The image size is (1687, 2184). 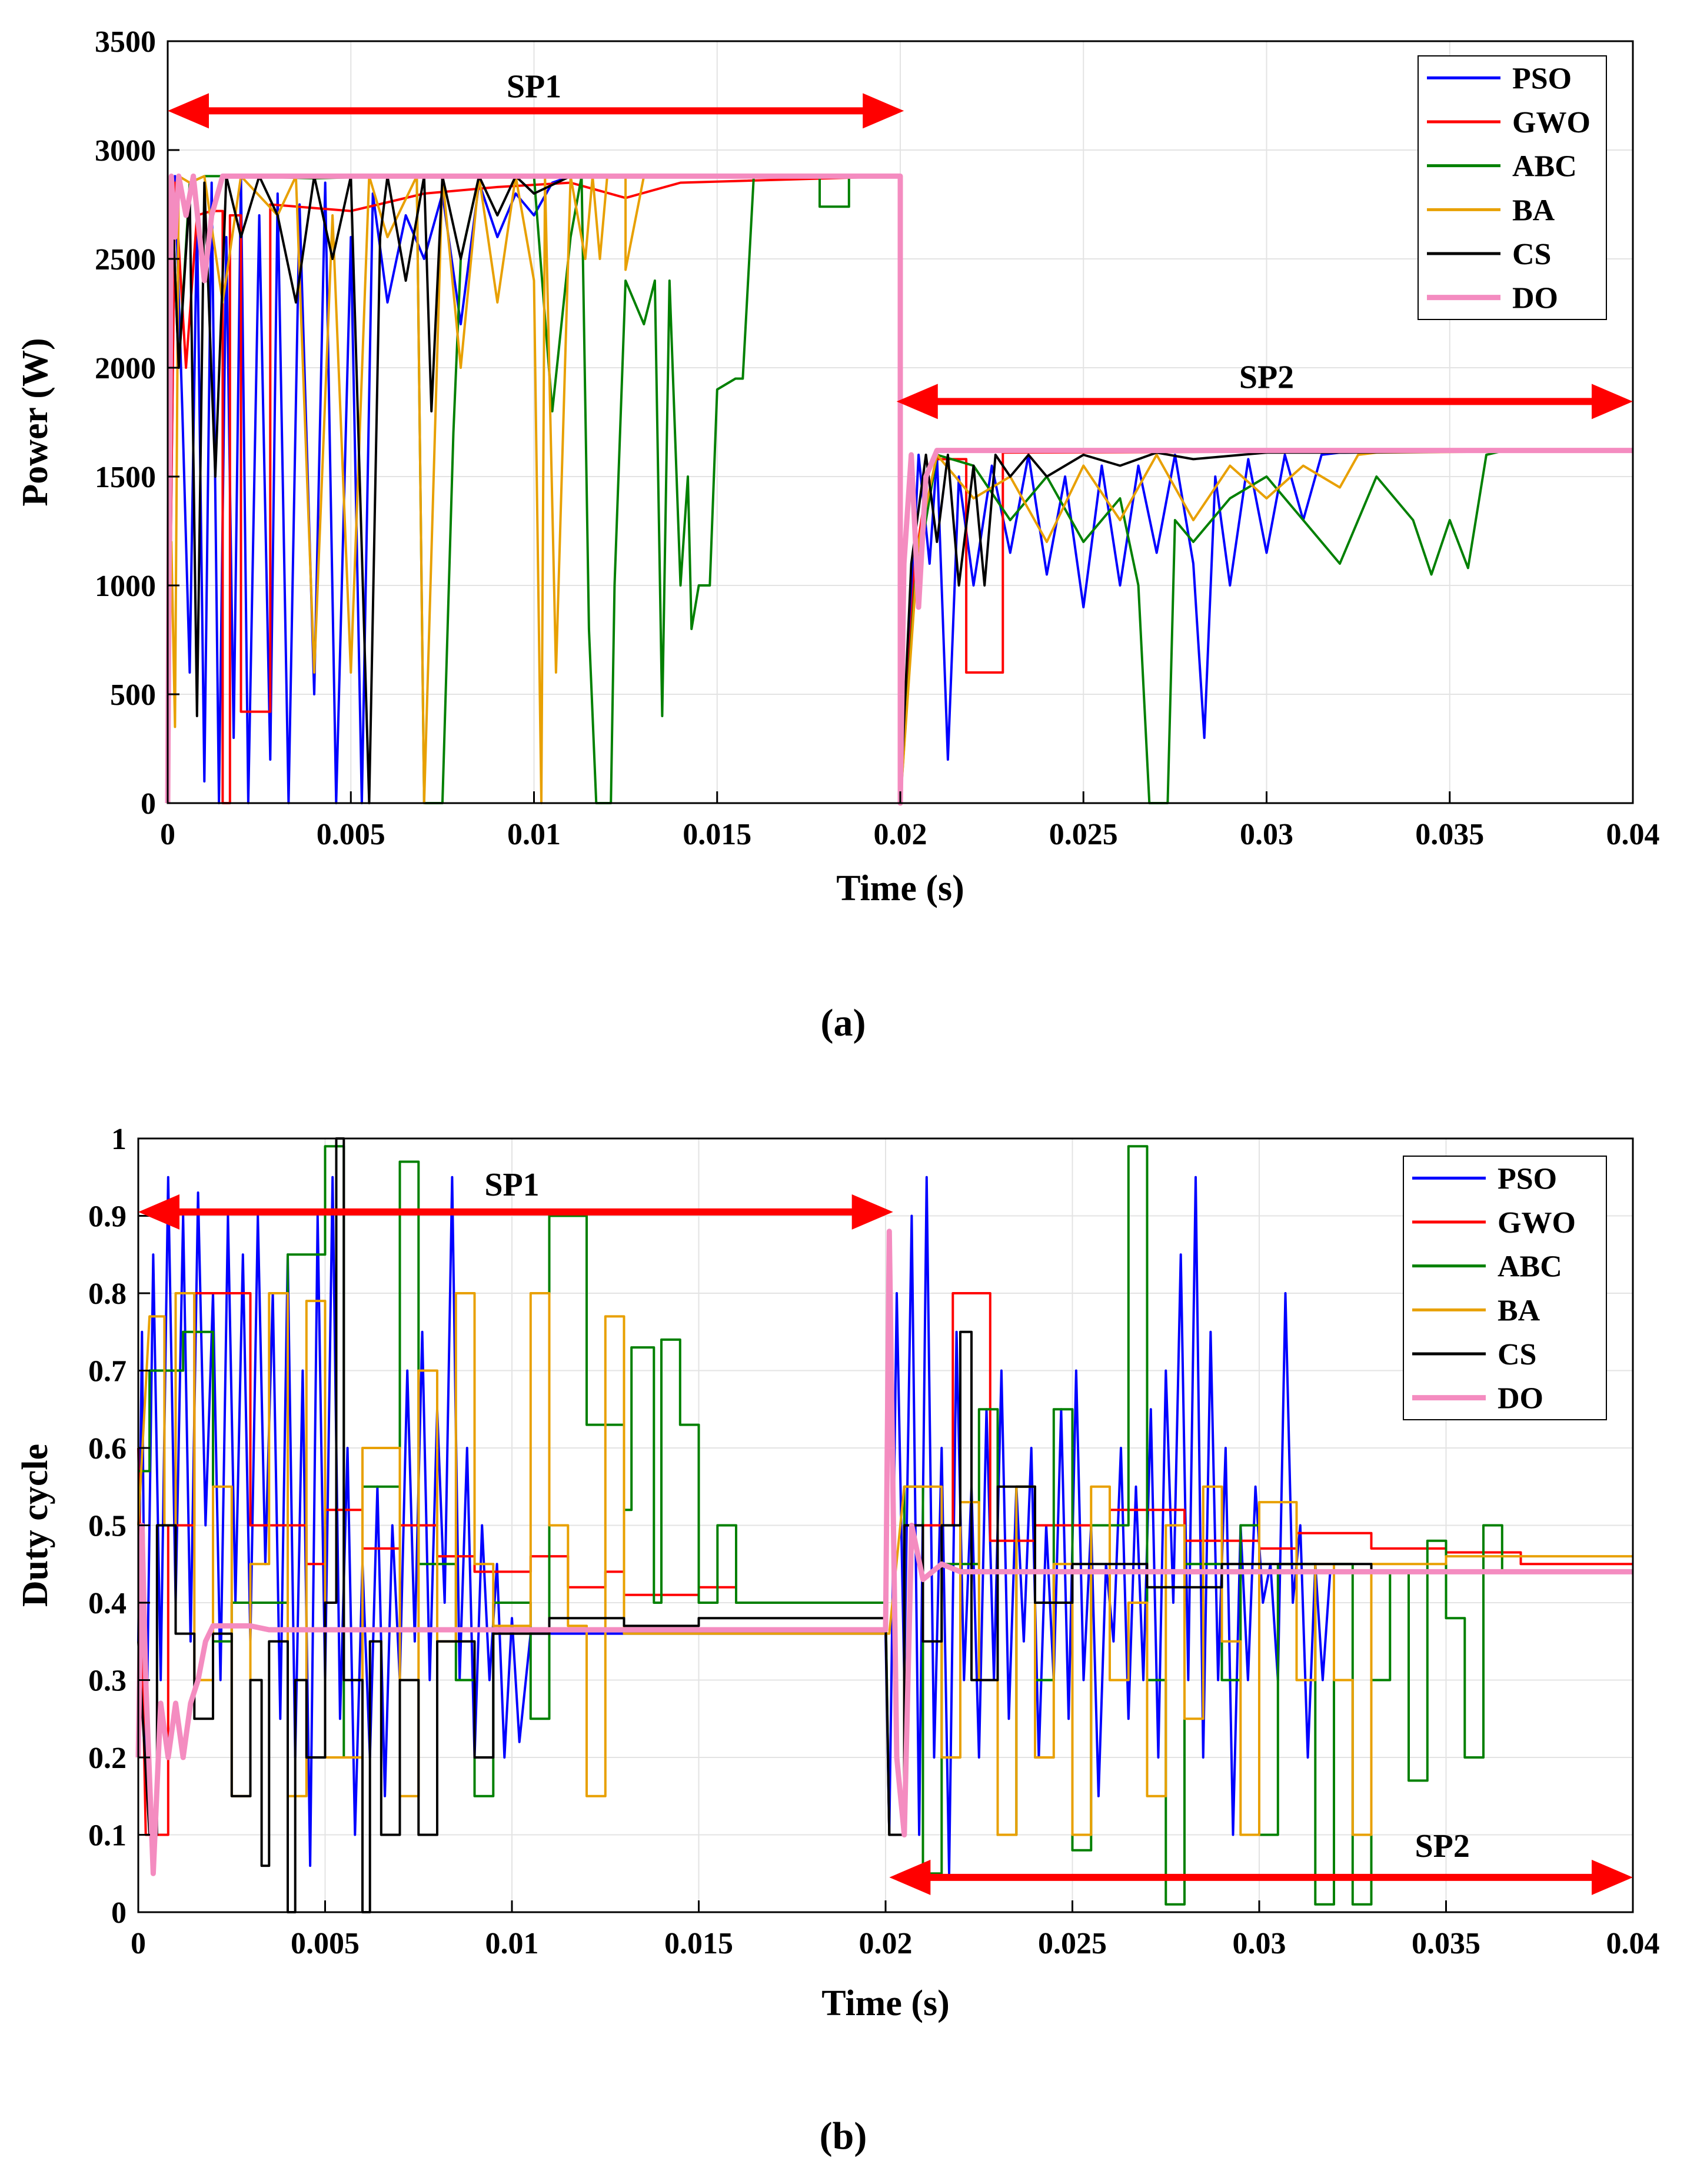 I want to click on y-tick-label: 1500, so click(x=125, y=477).